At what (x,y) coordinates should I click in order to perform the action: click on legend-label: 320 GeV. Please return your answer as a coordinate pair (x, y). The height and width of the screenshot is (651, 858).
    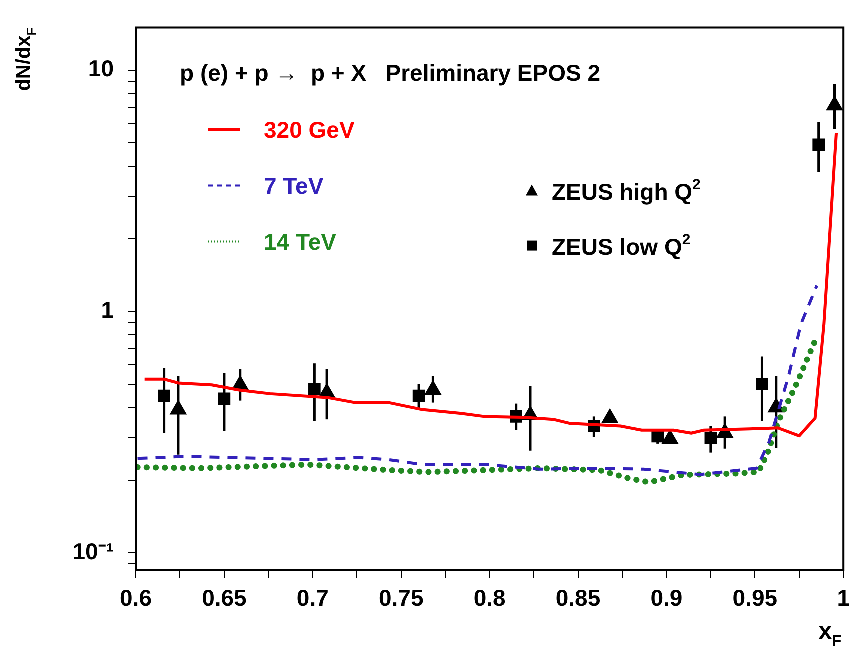
    Looking at the image, I should click on (310, 129).